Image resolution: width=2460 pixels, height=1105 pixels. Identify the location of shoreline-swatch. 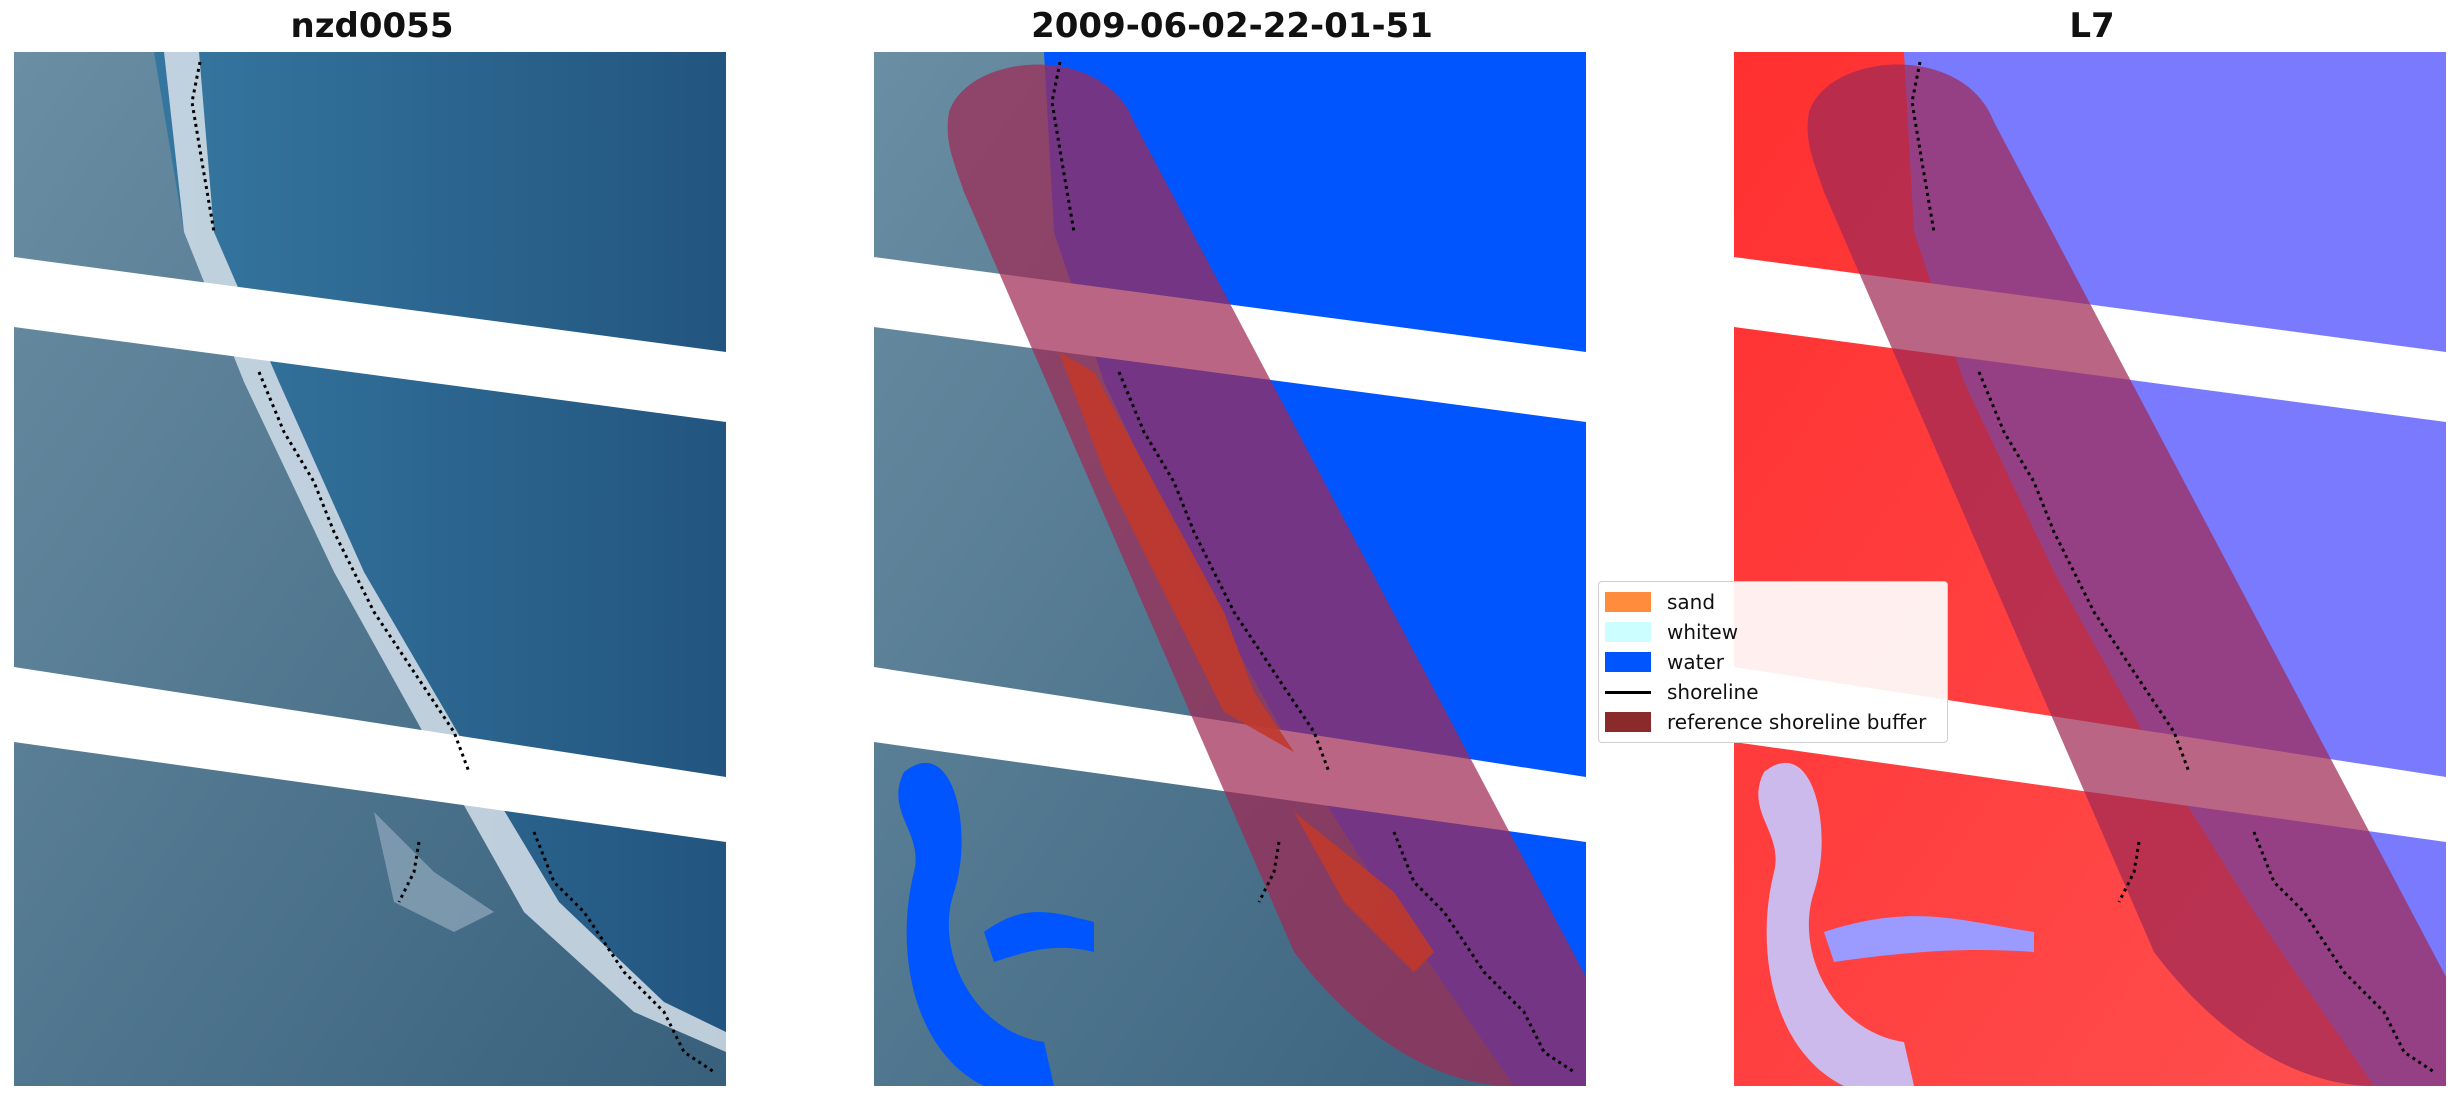
(1628, 692).